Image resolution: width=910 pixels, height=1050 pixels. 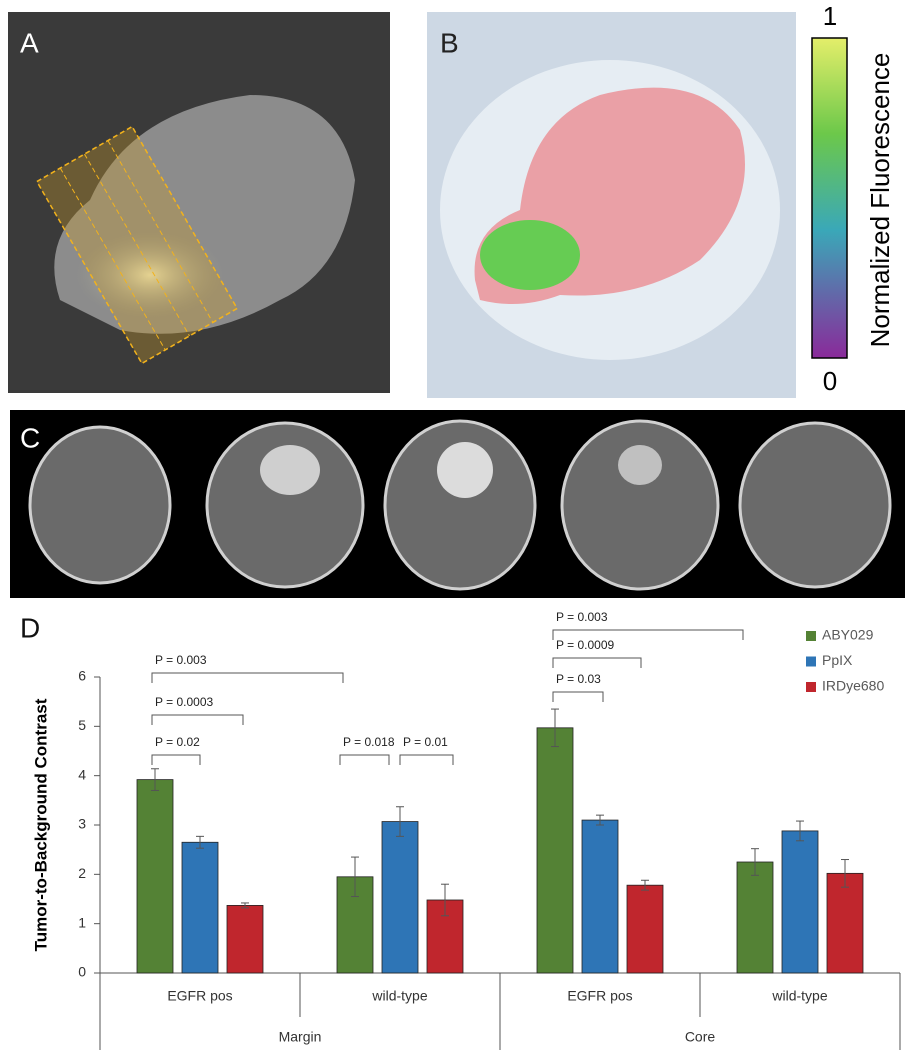 I want to click on colorbar-min: 0, so click(x=830, y=381).